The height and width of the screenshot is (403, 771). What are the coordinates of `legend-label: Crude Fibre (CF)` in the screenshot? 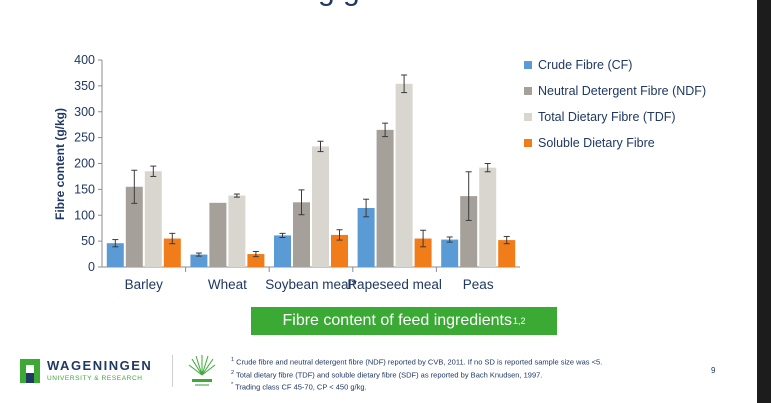 It's located at (585, 65).